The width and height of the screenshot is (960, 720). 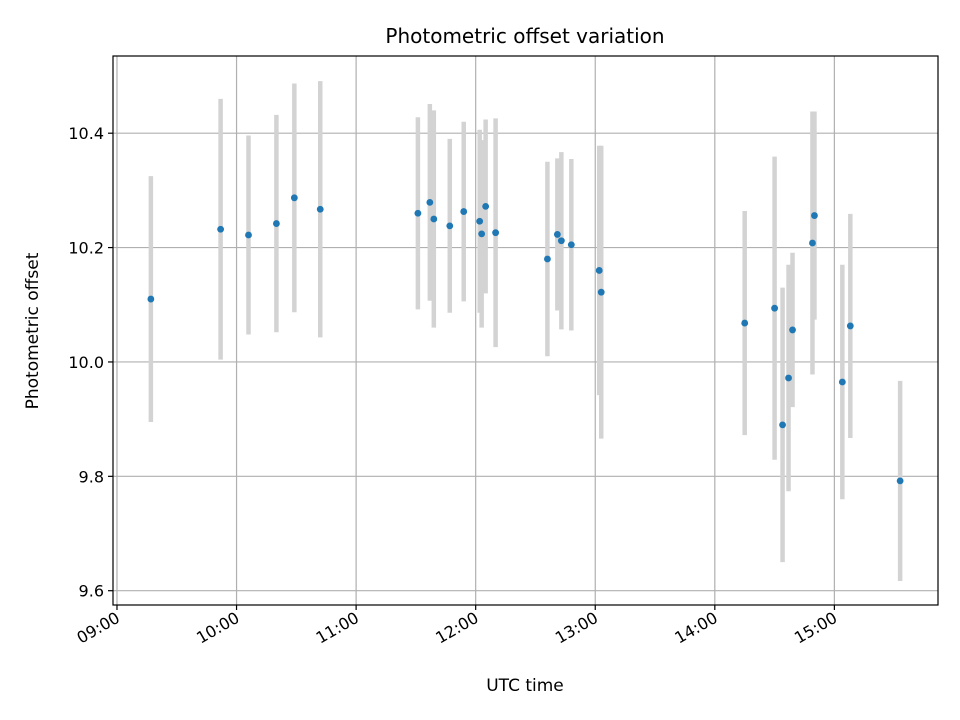 What do you see at coordinates (86, 248) in the screenshot?
I see `y-tick-label: 10.2` at bounding box center [86, 248].